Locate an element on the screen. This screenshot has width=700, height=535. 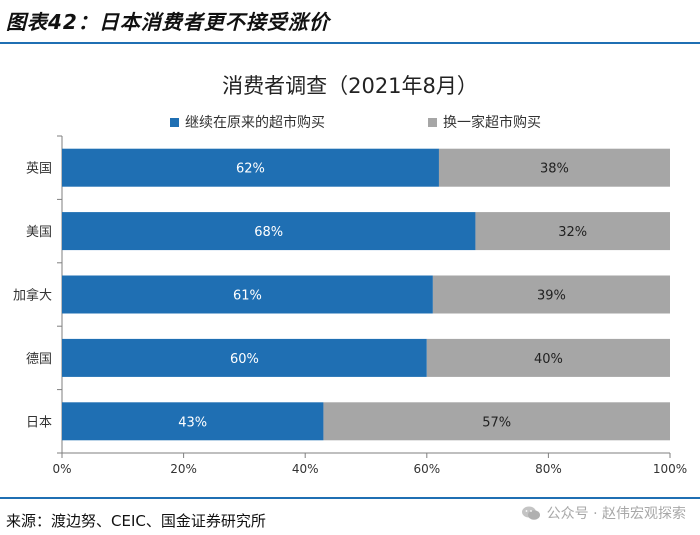
data-label-series-2: 39% is located at coordinates (551, 296).